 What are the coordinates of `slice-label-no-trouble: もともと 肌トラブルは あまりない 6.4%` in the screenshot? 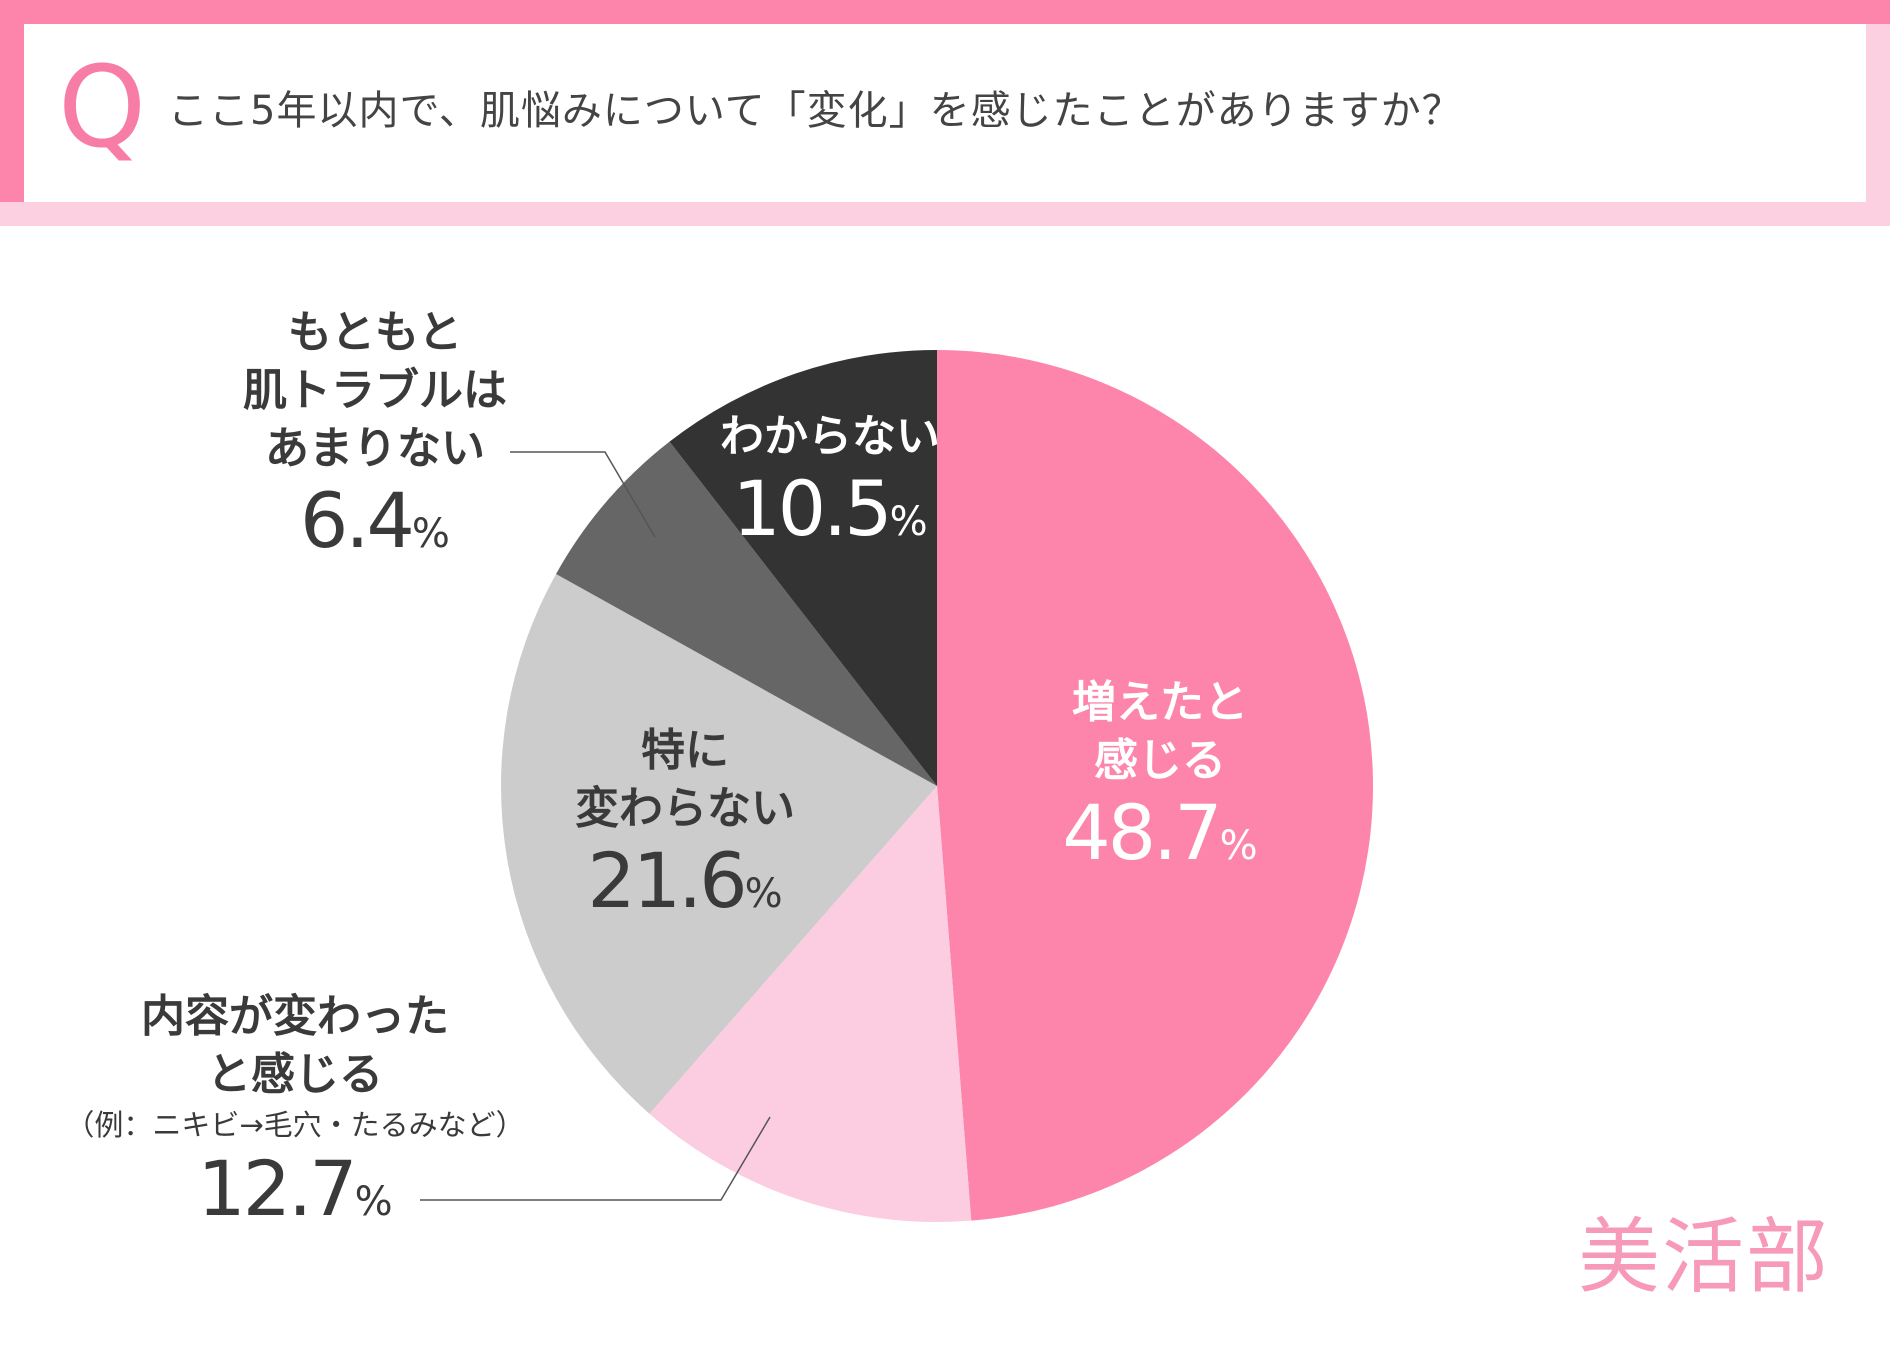 It's located at (375, 440).